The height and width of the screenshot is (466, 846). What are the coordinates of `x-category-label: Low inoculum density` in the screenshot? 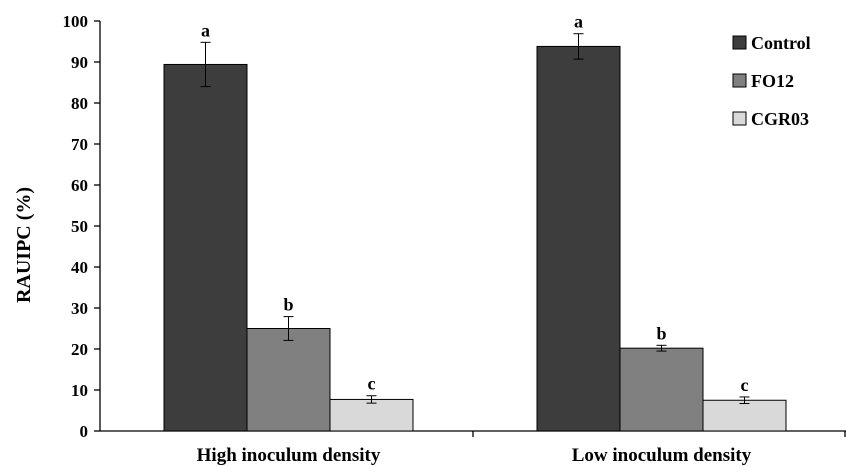 It's located at (662, 455).